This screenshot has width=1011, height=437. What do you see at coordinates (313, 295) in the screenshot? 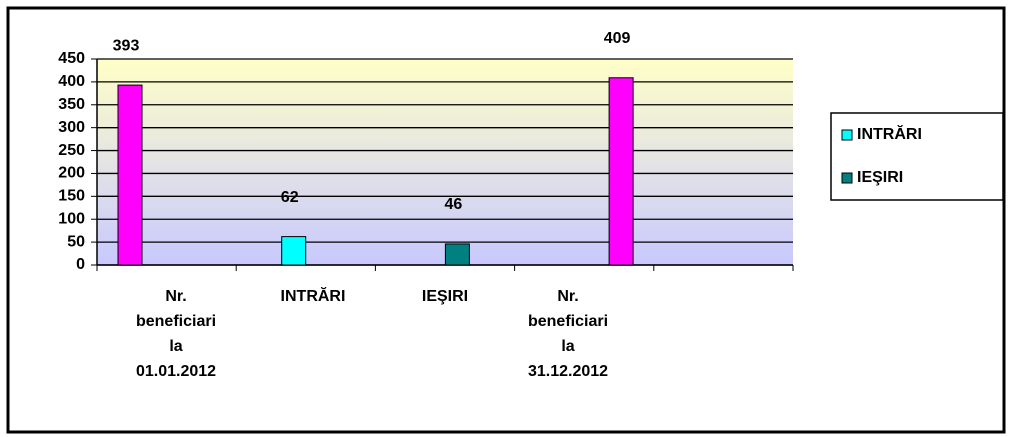
I see `x-tick-label: INTRĂRI` at bounding box center [313, 295].